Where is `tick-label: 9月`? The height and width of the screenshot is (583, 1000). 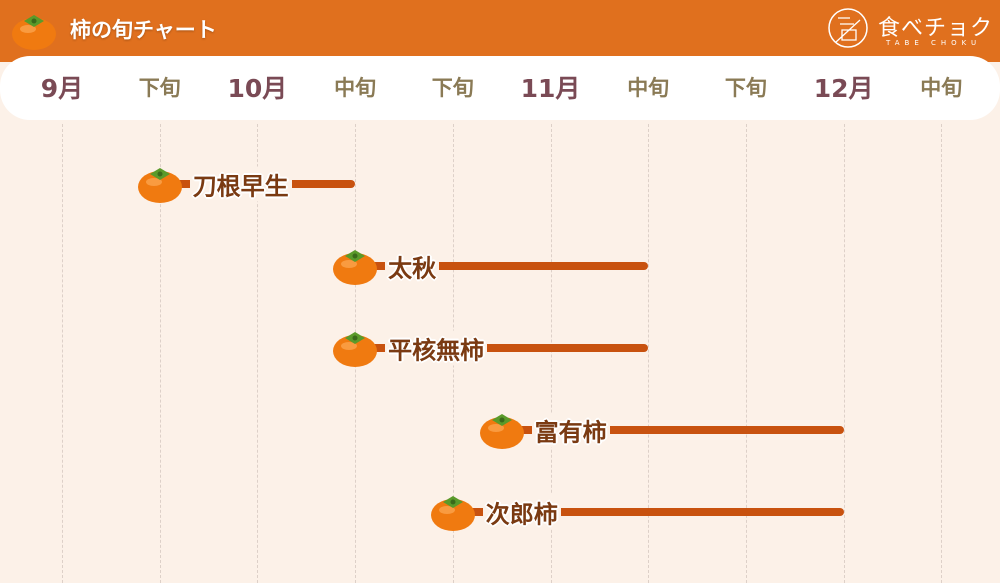 tick-label: 9月 is located at coordinates (62, 88).